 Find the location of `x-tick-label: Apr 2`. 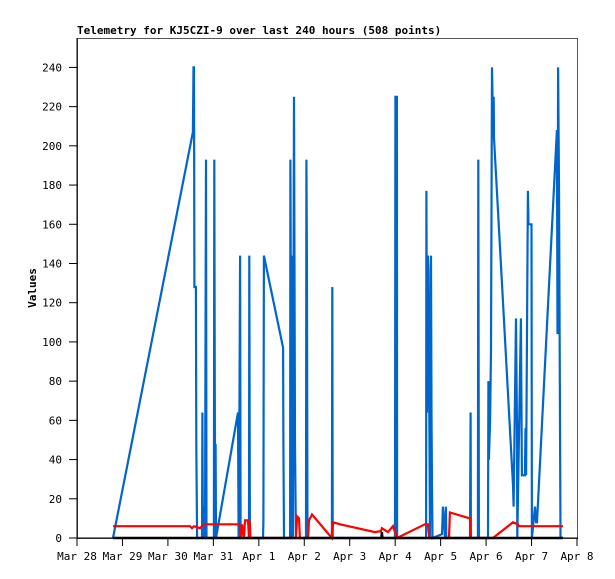

x-tick-label: Apr 2 is located at coordinates (304, 556).